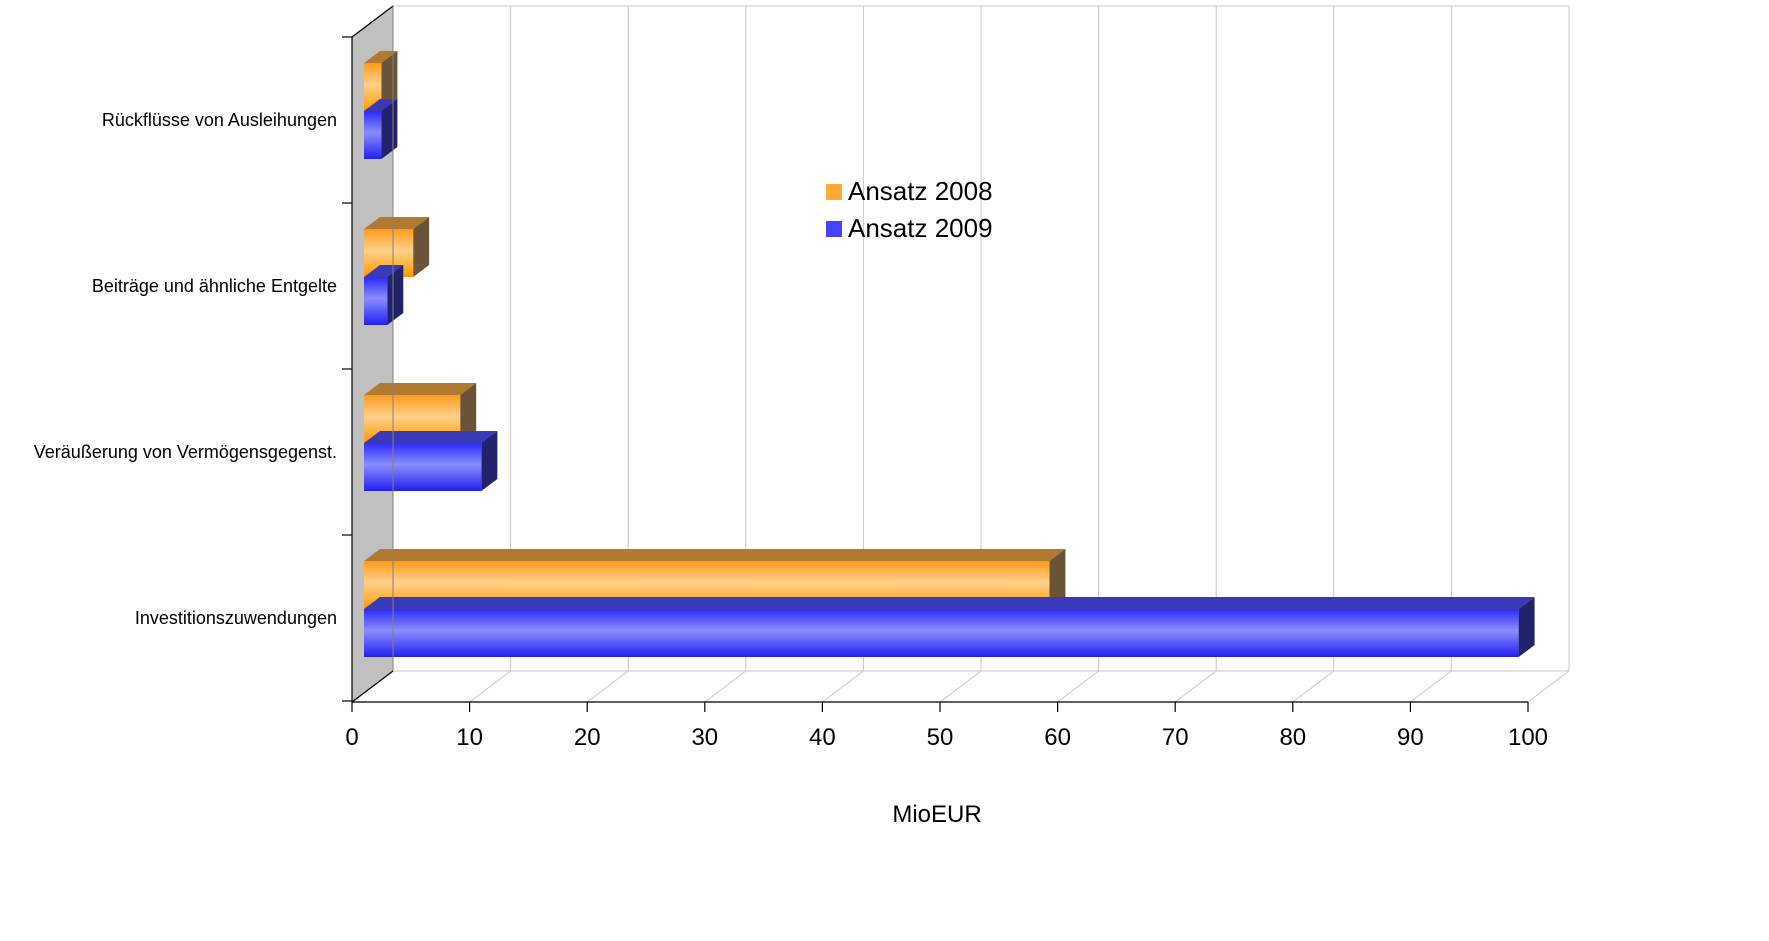  I want to click on x-tick-label: 60, so click(1057, 737).